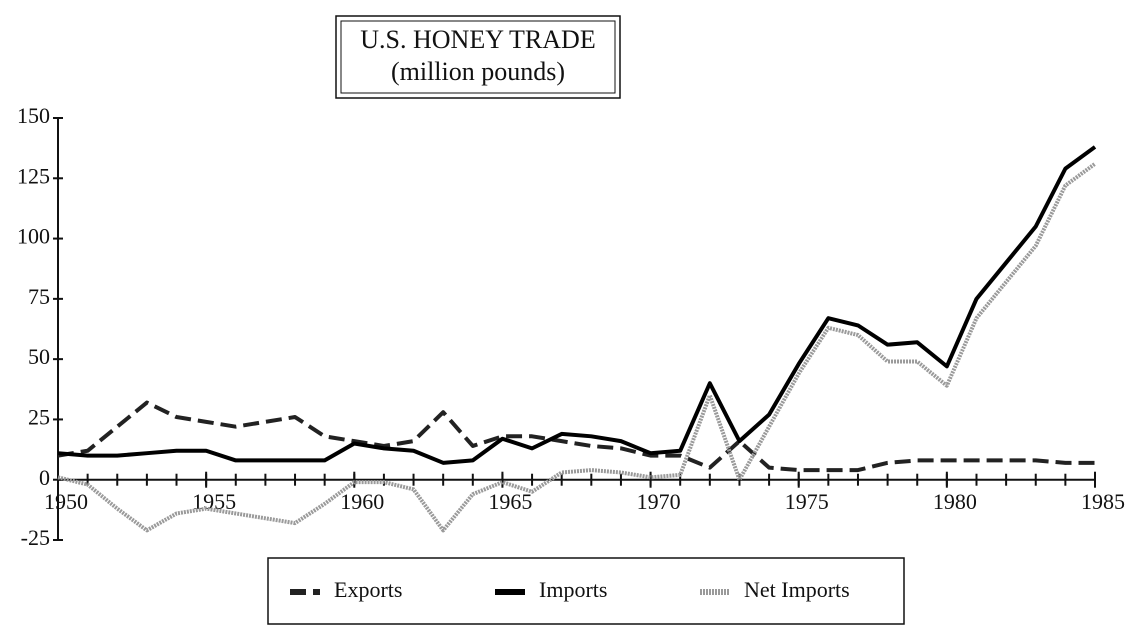 The image size is (1130, 632). Describe the element at coordinates (1103, 501) in the screenshot. I see `x-tick-label: 1985` at that location.